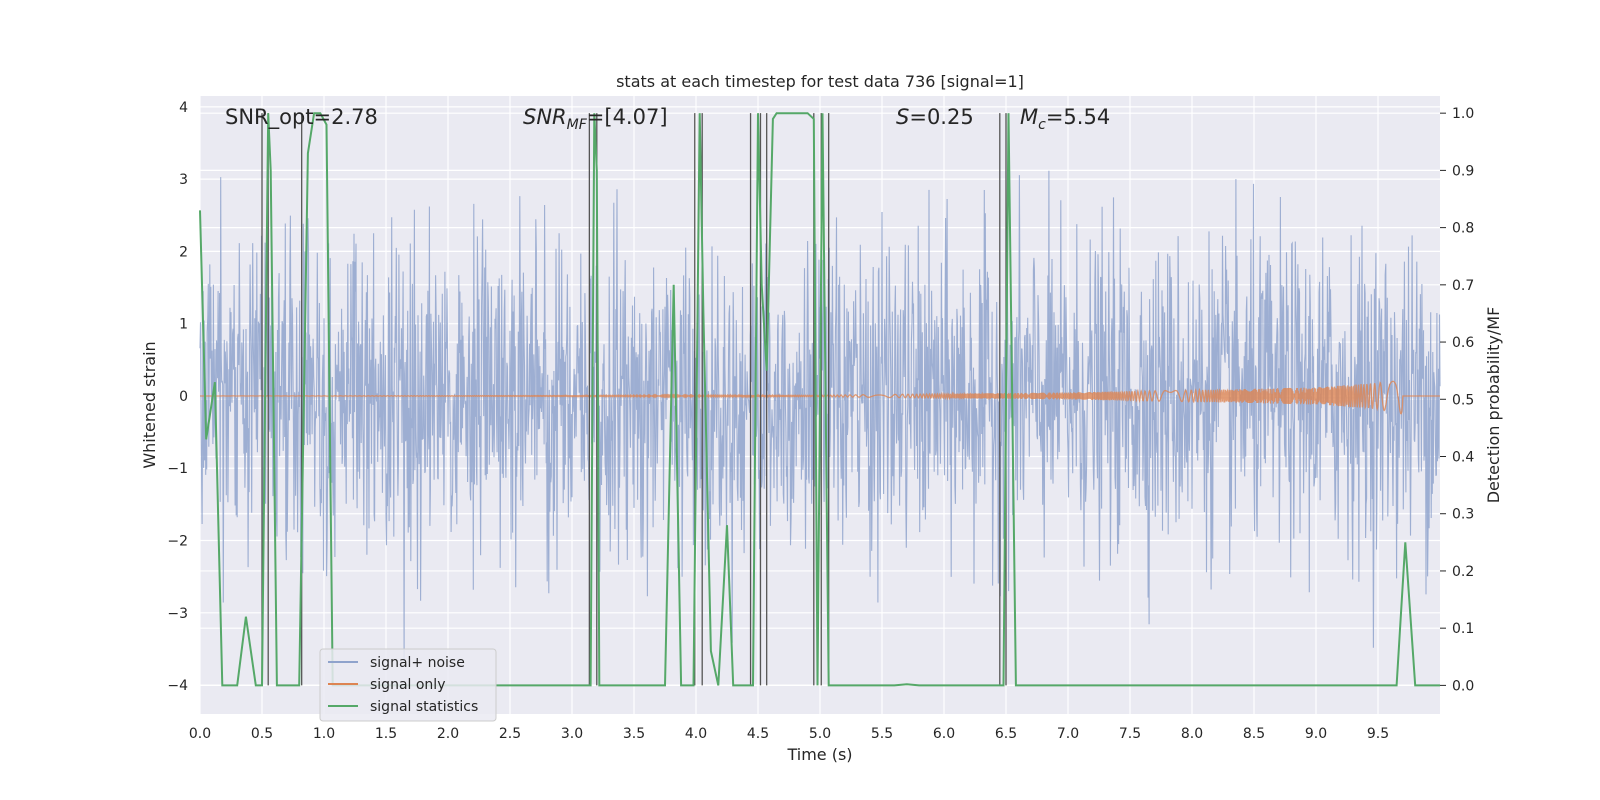 This screenshot has height=800, width=1600. What do you see at coordinates (177, 469) in the screenshot?
I see `y-tick-label-left: −1` at bounding box center [177, 469].